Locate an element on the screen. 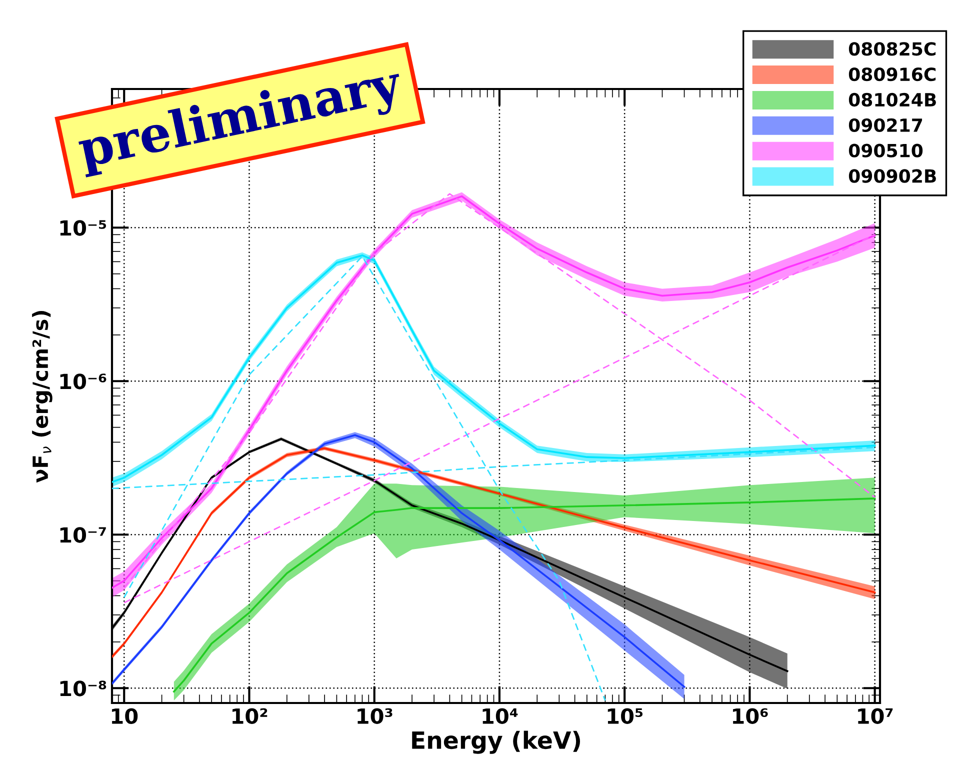 The image size is (960, 776). y-tick-label: 10⁻⁸ is located at coordinates (83, 688).